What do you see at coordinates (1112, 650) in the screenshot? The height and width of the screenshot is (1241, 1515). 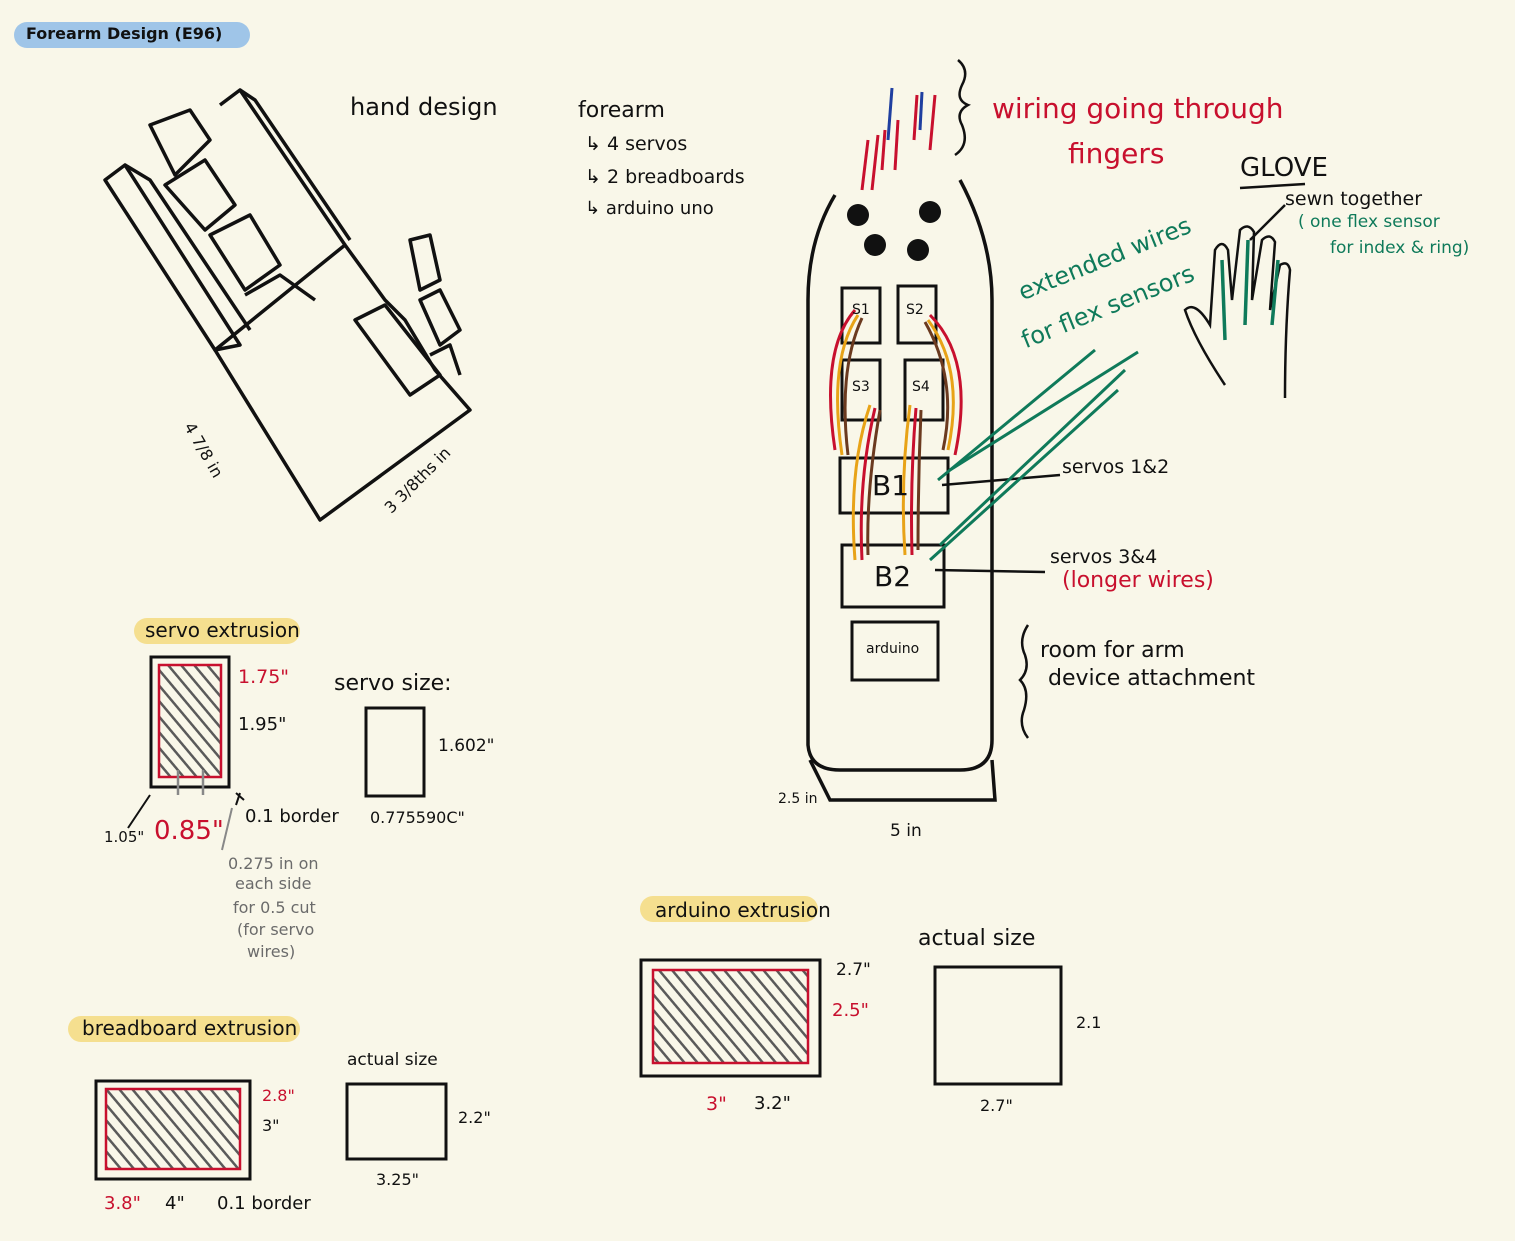 I see `room-note-line1: room for arm` at bounding box center [1112, 650].